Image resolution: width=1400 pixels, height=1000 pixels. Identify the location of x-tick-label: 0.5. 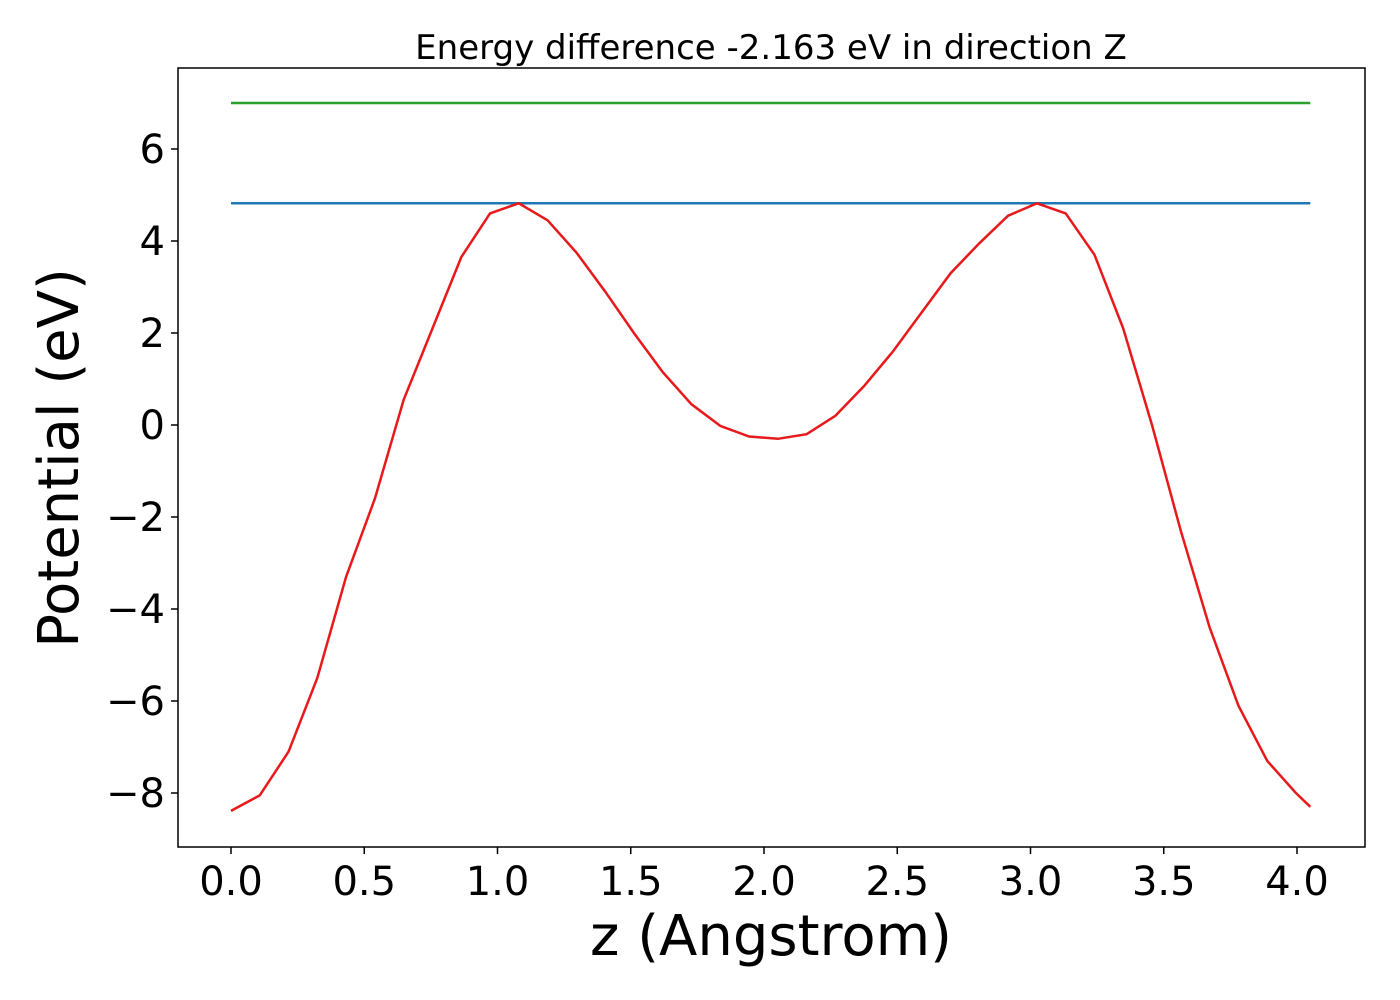
(364, 882).